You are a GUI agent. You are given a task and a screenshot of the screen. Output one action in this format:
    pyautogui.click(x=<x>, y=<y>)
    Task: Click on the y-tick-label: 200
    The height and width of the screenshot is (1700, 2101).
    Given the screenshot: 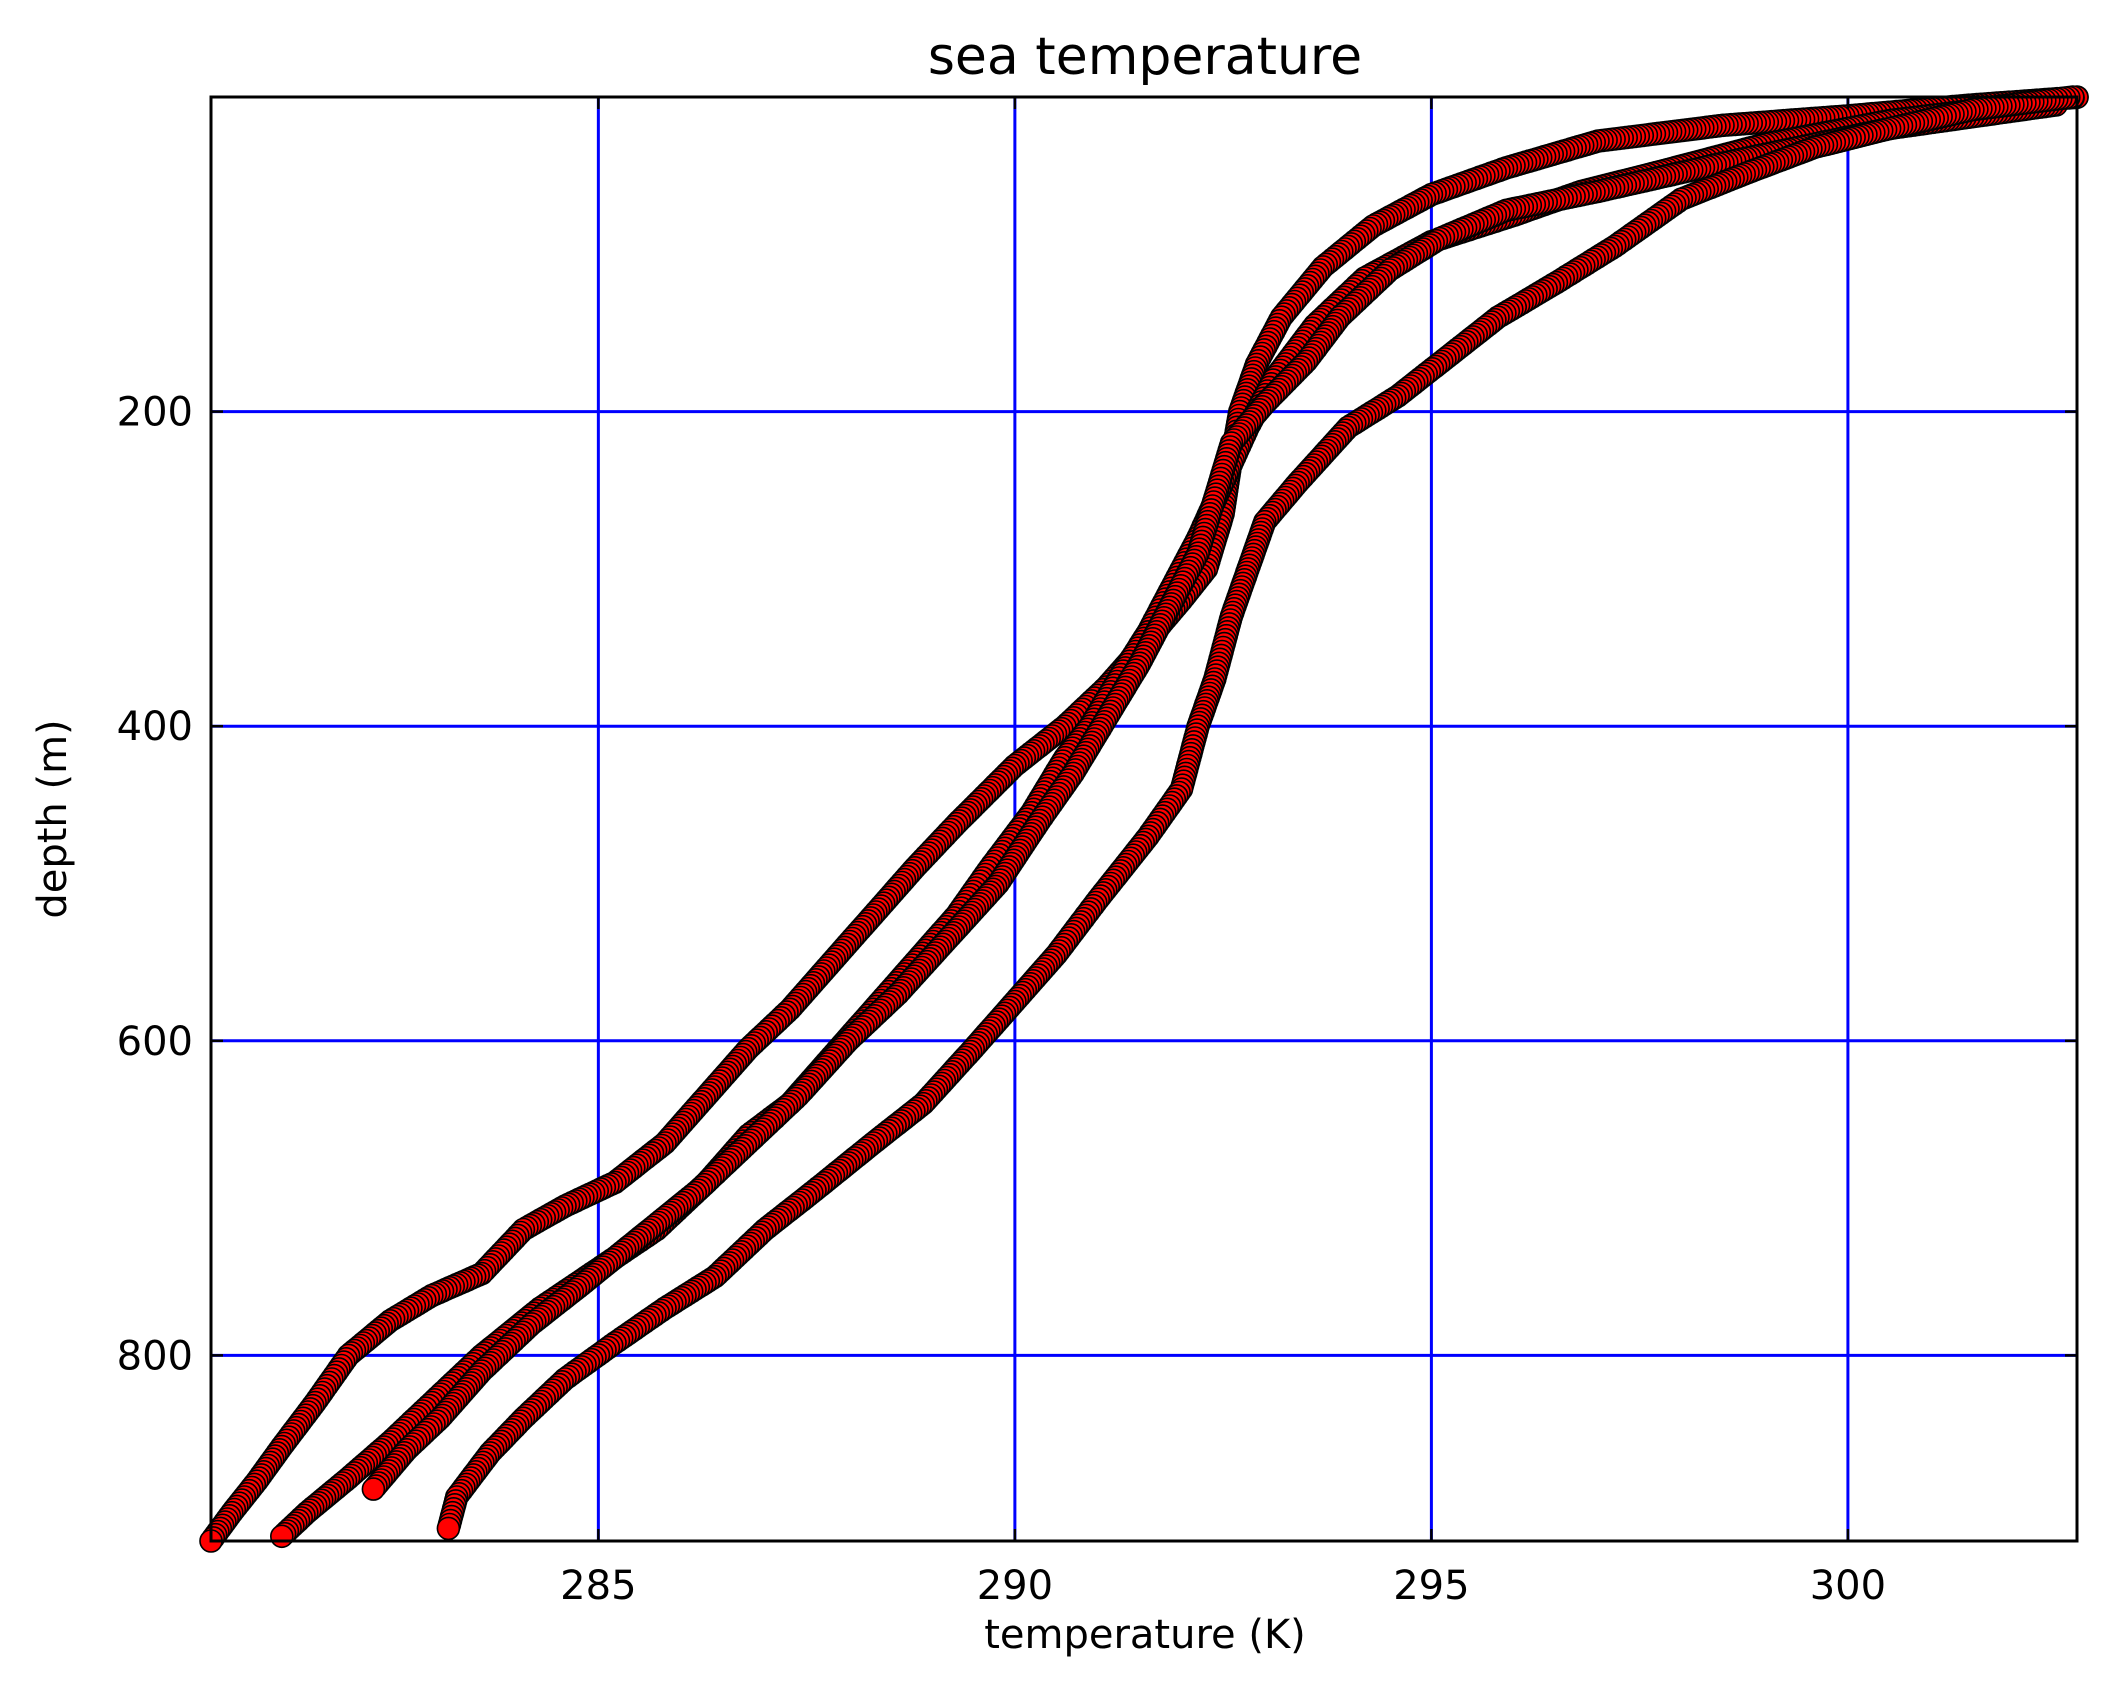 What is the action you would take?
    pyautogui.click(x=155, y=413)
    